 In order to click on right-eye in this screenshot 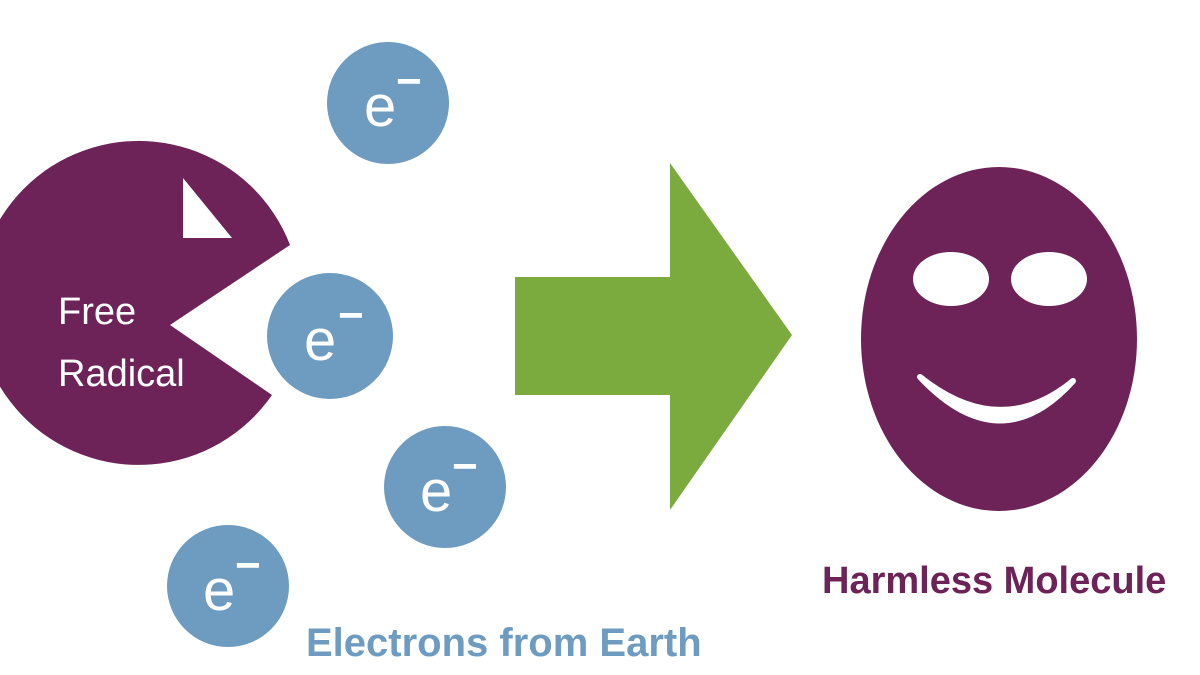, I will do `click(1049, 279)`.